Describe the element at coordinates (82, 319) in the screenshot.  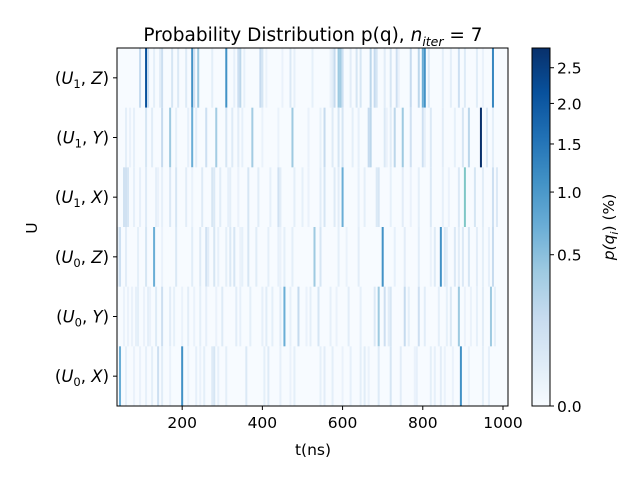
I see `y-tick-label: (U0, Y)` at that location.